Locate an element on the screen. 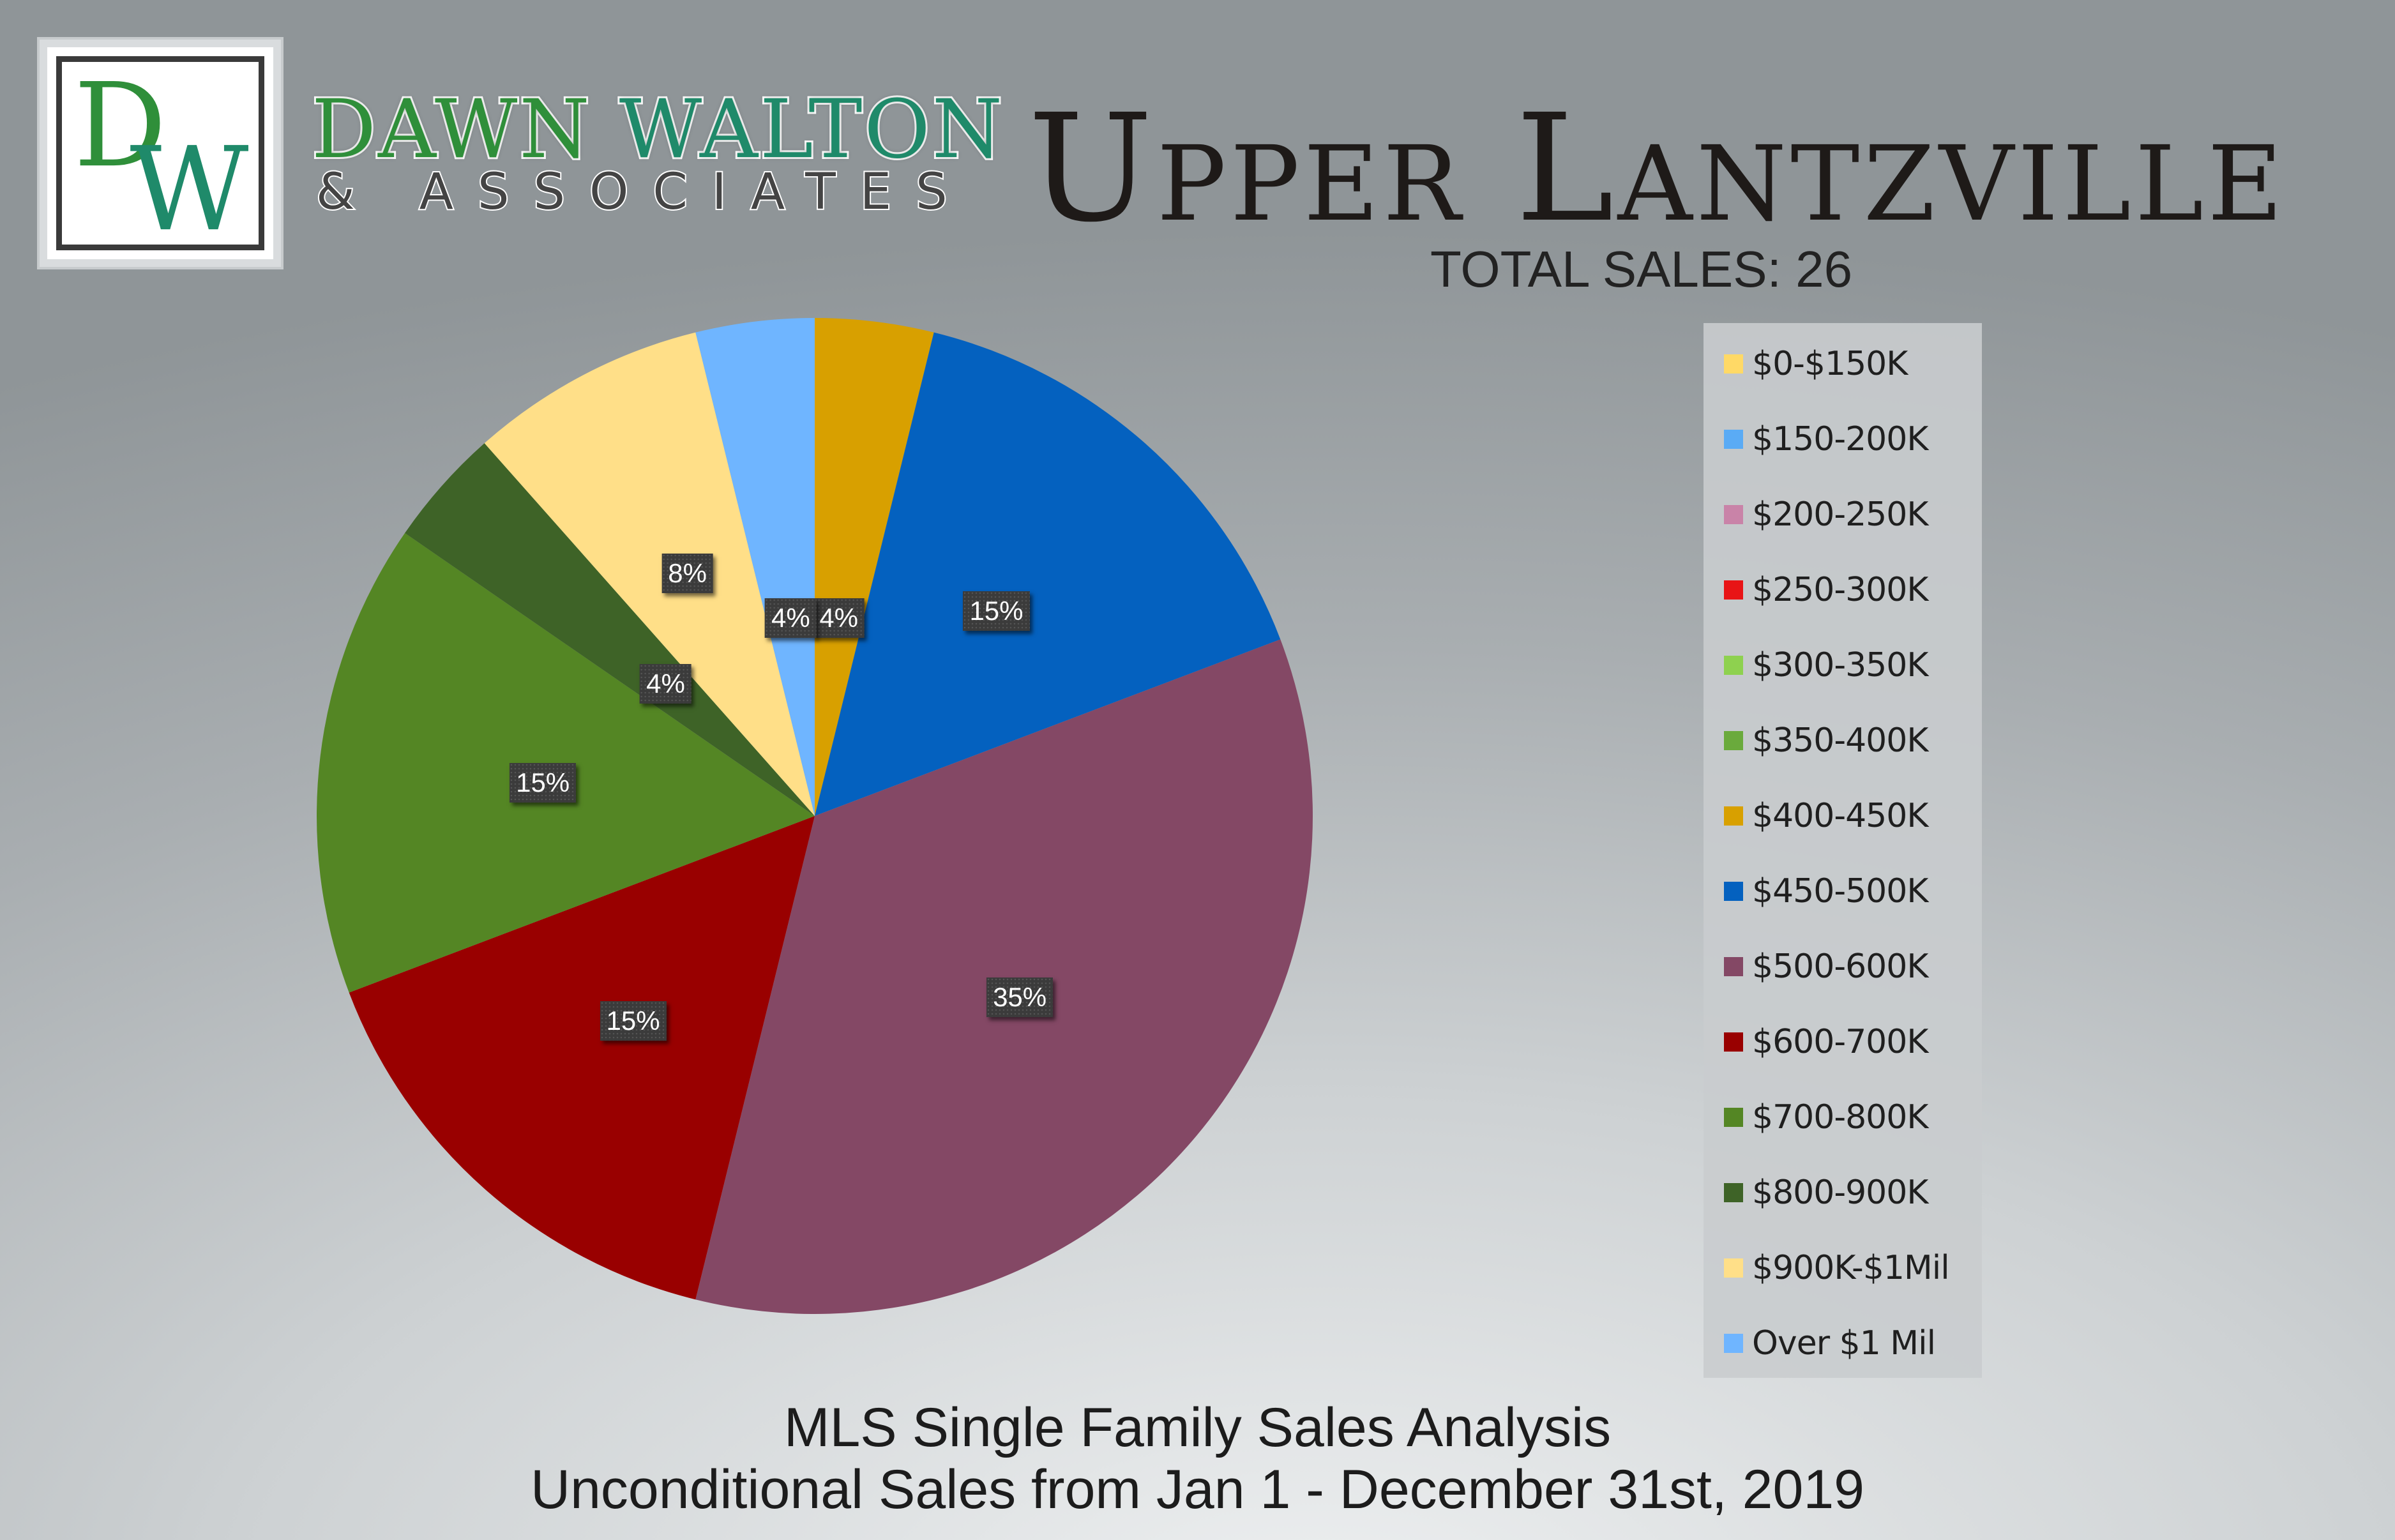 The width and height of the screenshot is (2395, 1540). page-title: Upper Lantzville is located at coordinates (1657, 168).